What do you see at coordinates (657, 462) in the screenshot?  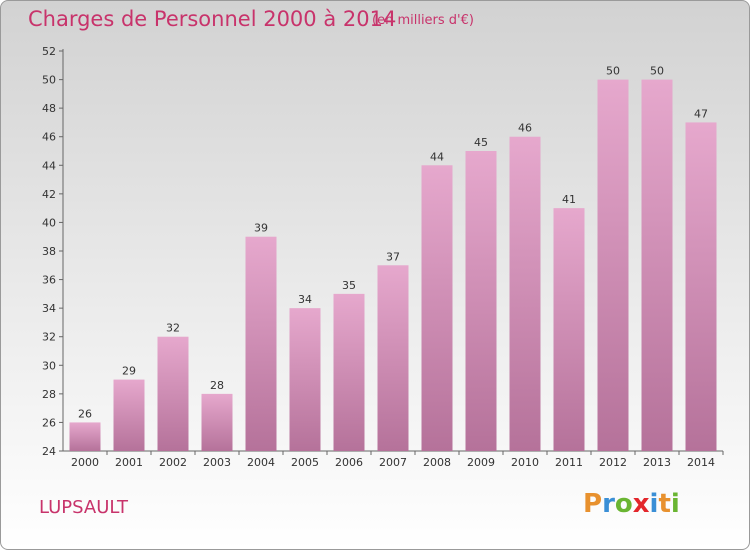 I see `x-tick-label: 2013` at bounding box center [657, 462].